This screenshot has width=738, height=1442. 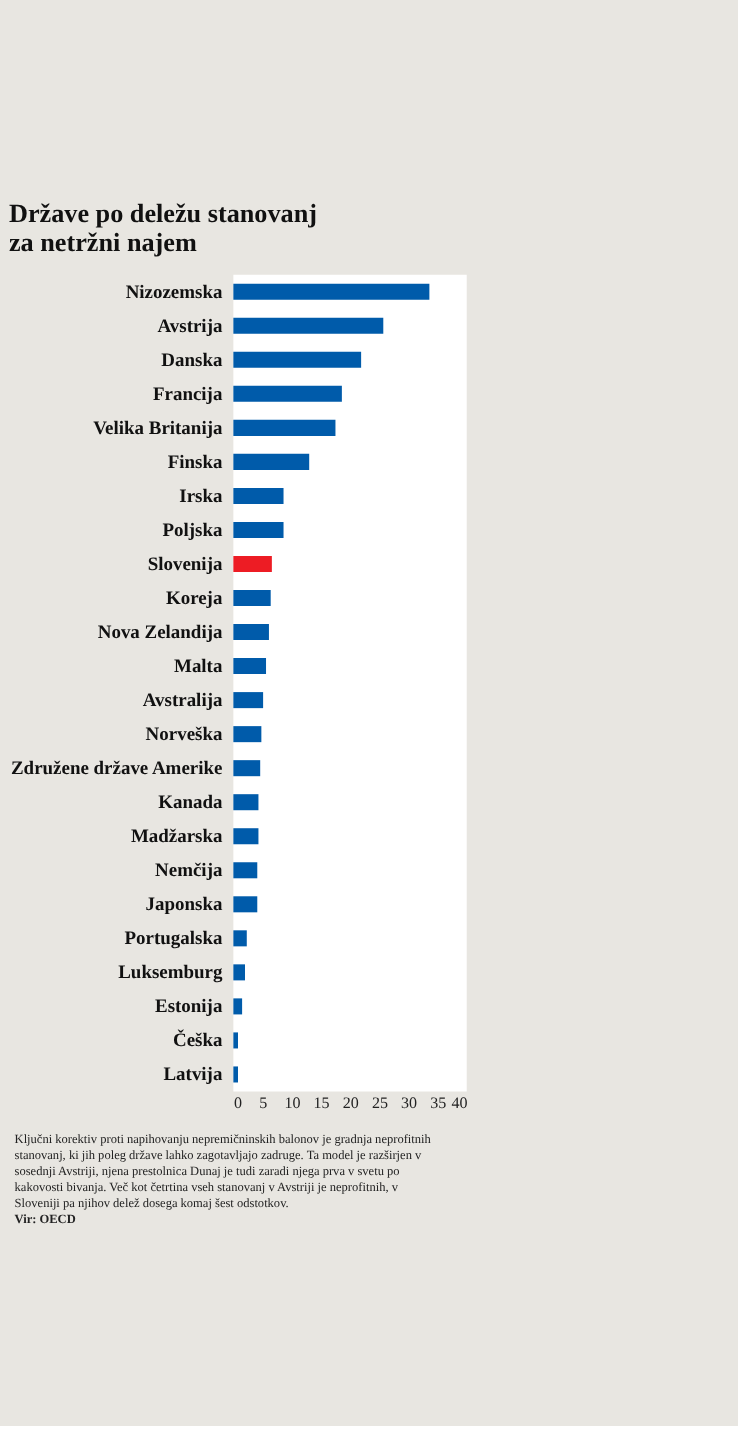 What do you see at coordinates (350, 1103) in the screenshot?
I see `x-tick-label: 20` at bounding box center [350, 1103].